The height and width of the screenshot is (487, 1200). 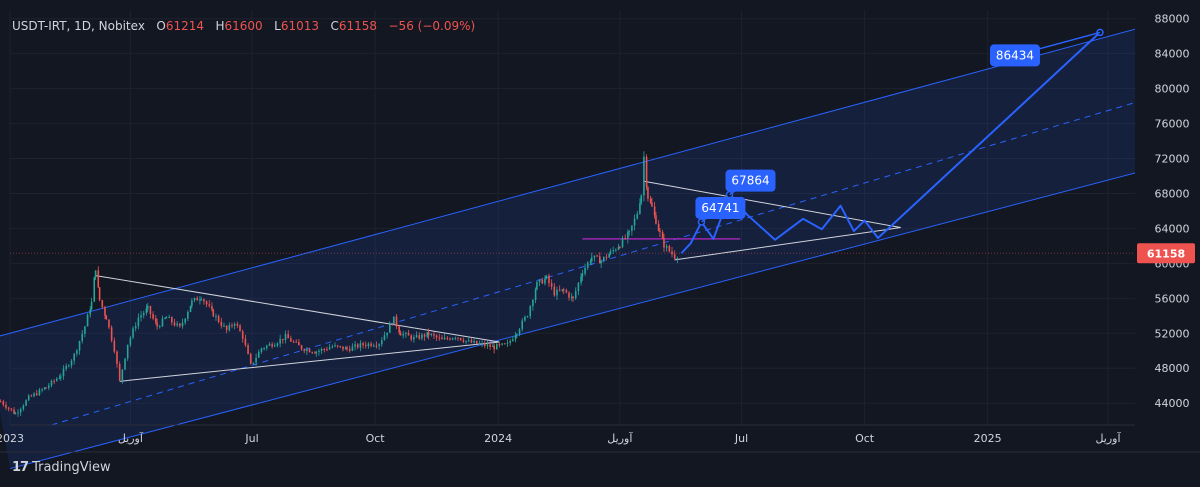 I want to click on price-tick-label: 64000, so click(x=1172, y=228).